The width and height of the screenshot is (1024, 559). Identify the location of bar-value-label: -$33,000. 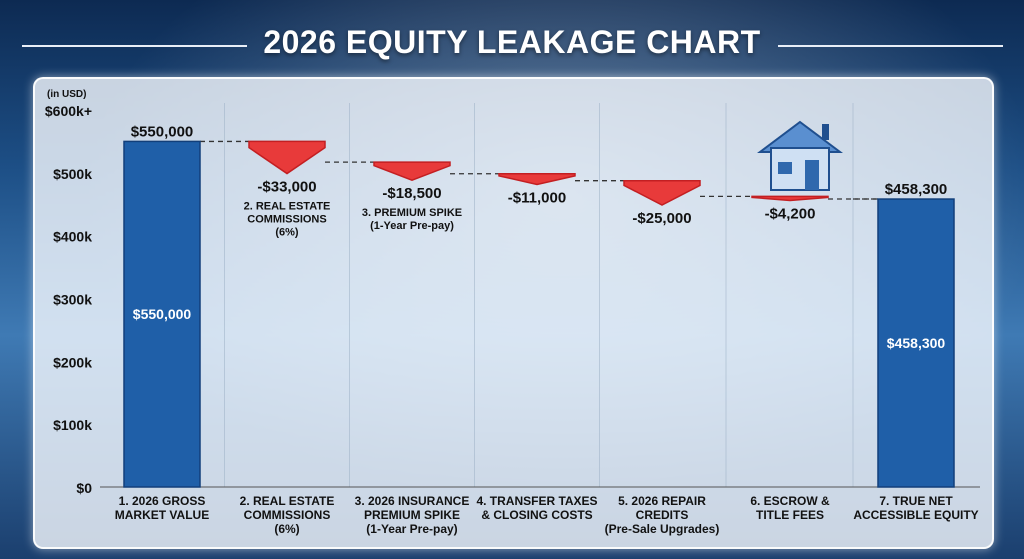
(286, 187).